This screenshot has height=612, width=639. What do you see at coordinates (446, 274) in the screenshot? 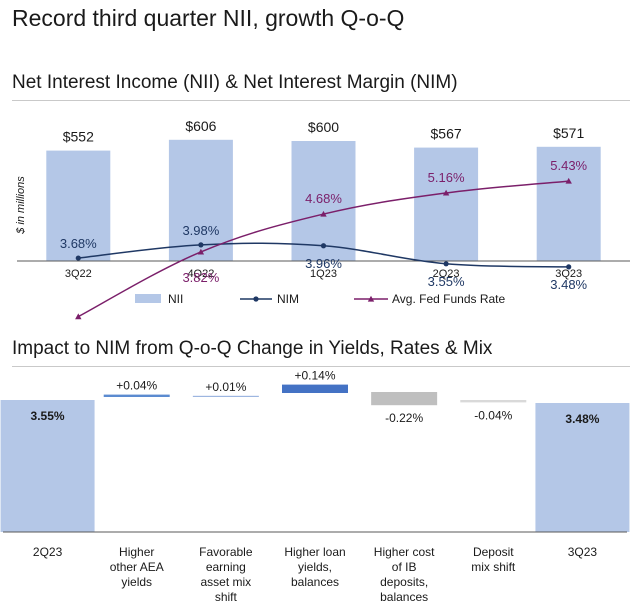
I see `nii-category-label: 2Q23` at bounding box center [446, 274].